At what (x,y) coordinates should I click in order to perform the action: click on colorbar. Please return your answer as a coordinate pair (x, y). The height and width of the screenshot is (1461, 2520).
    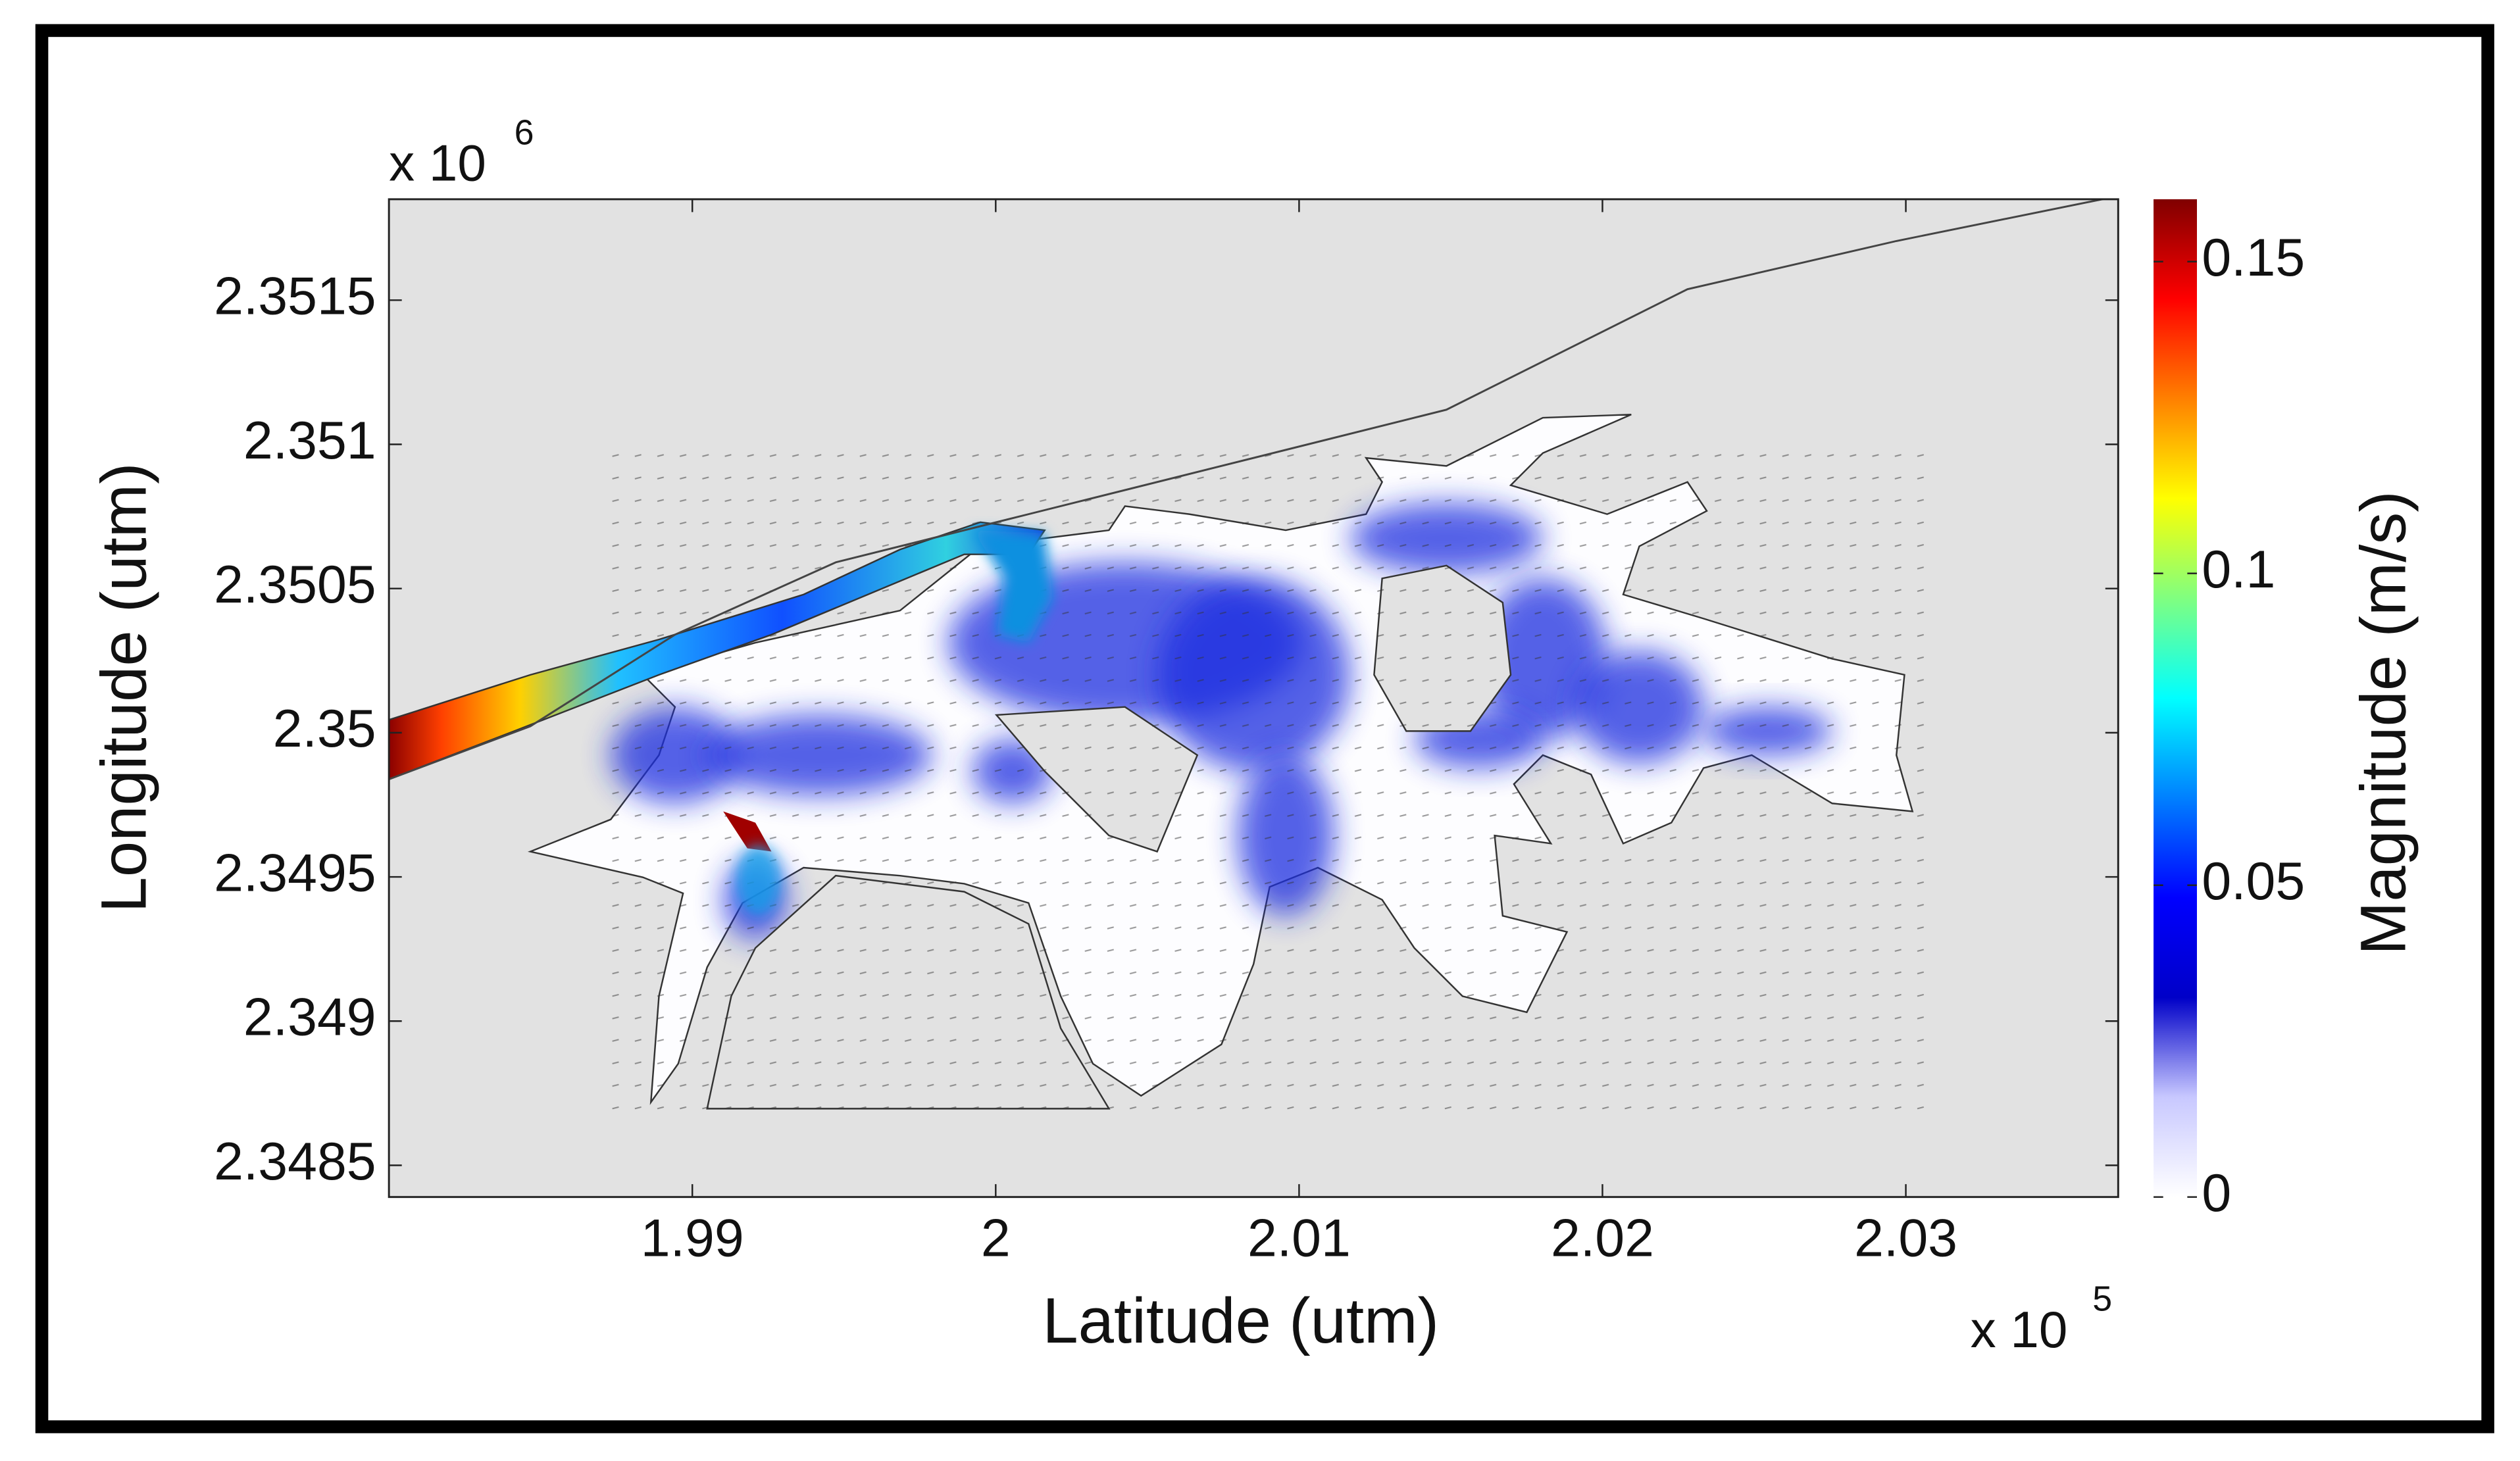
    Looking at the image, I should click on (2175, 698).